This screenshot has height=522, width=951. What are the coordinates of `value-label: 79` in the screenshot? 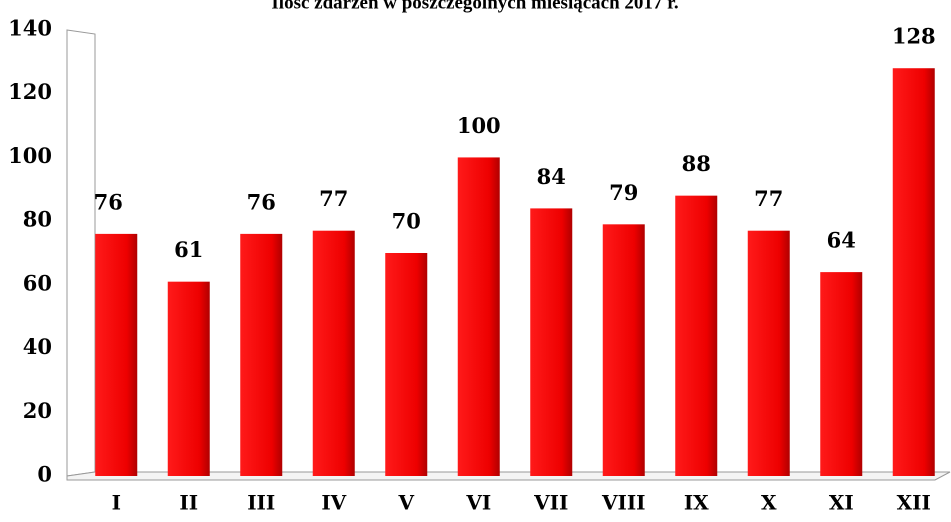 It's located at (623, 192).